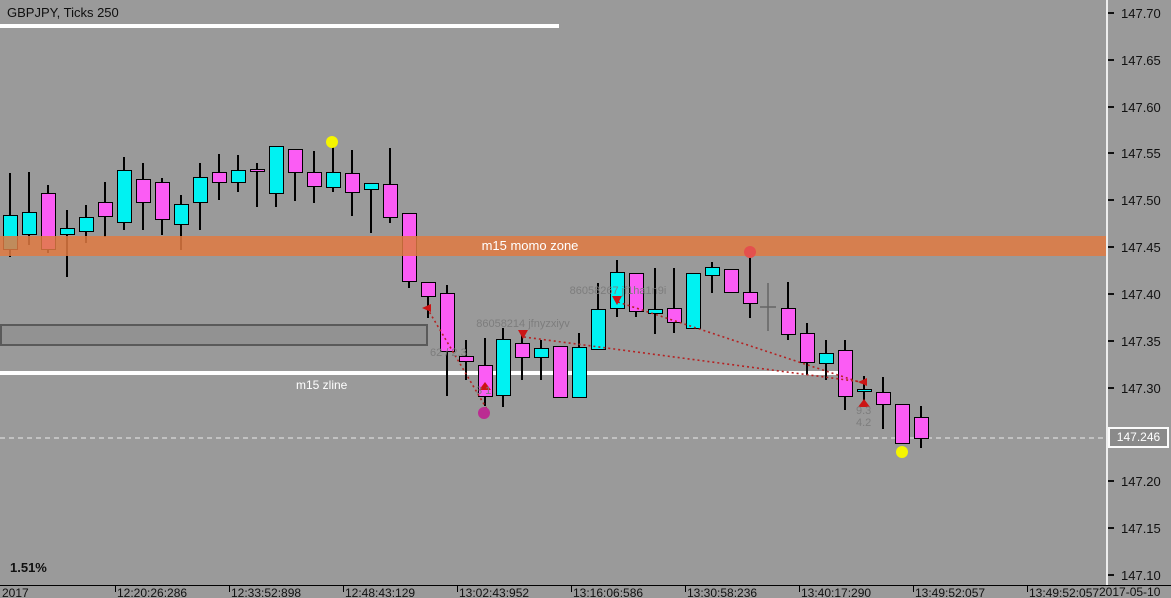  I want to click on price-tick-label: 147.35, so click(1141, 341).